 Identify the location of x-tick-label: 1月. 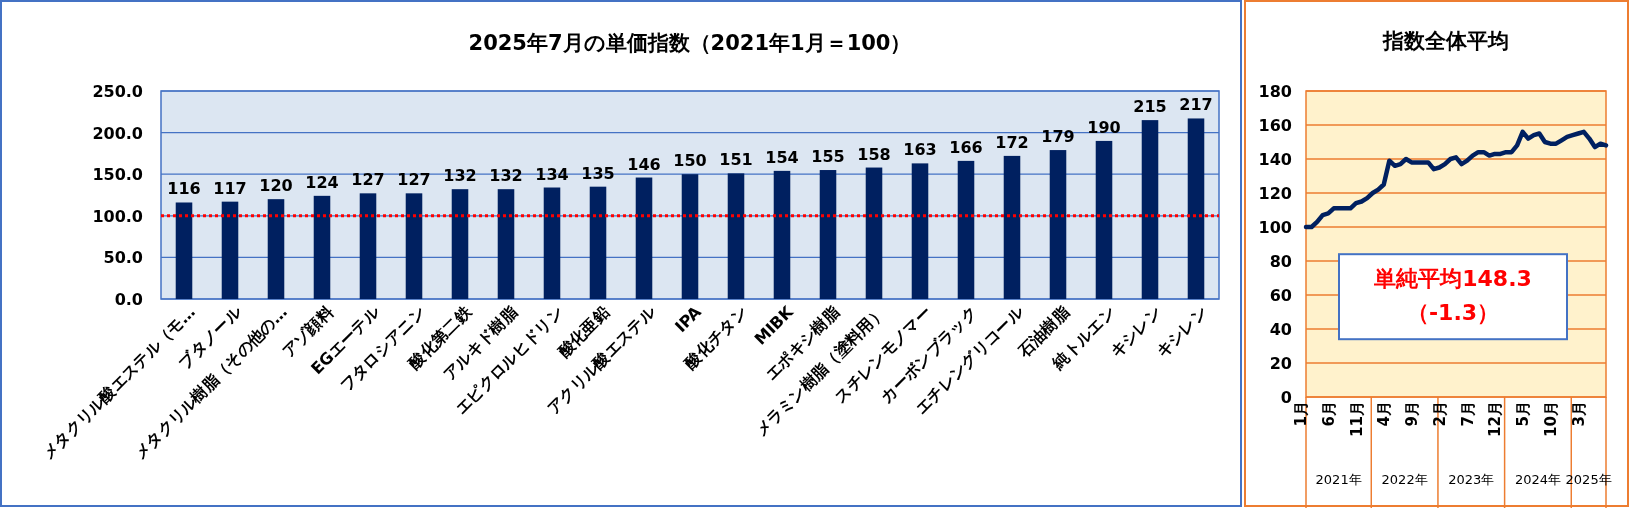
(1301, 414).